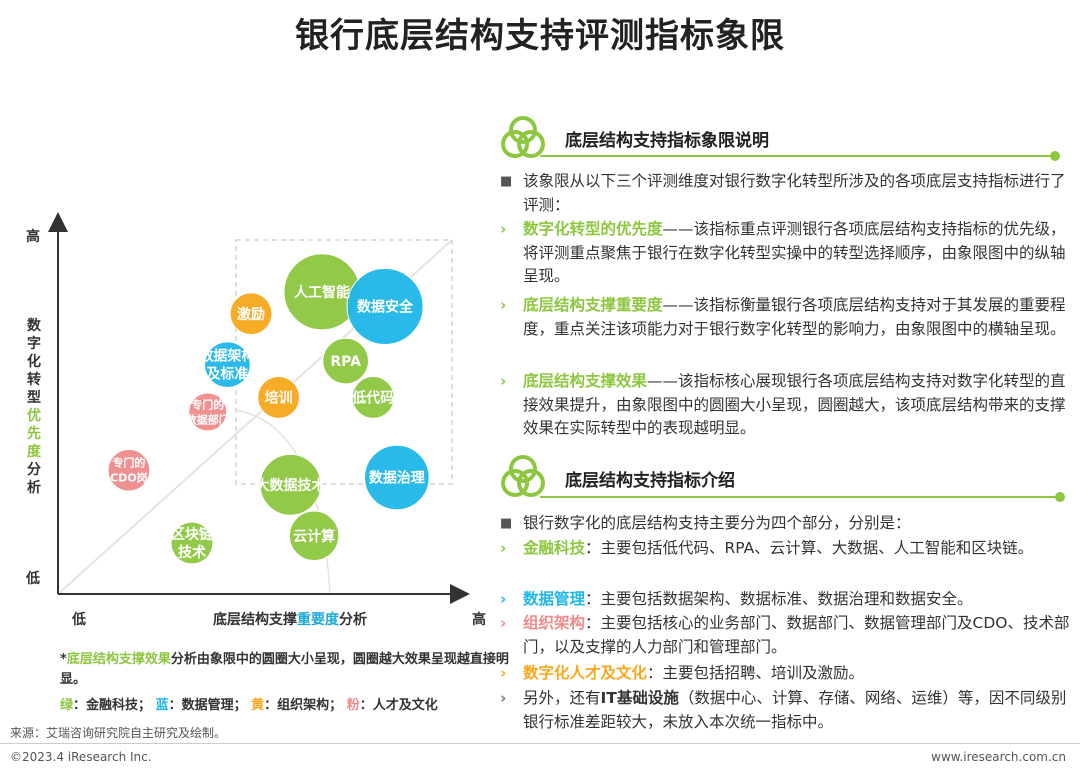 This screenshot has height=778, width=1080. I want to click on bubble-label: CDO岗, so click(129, 478).